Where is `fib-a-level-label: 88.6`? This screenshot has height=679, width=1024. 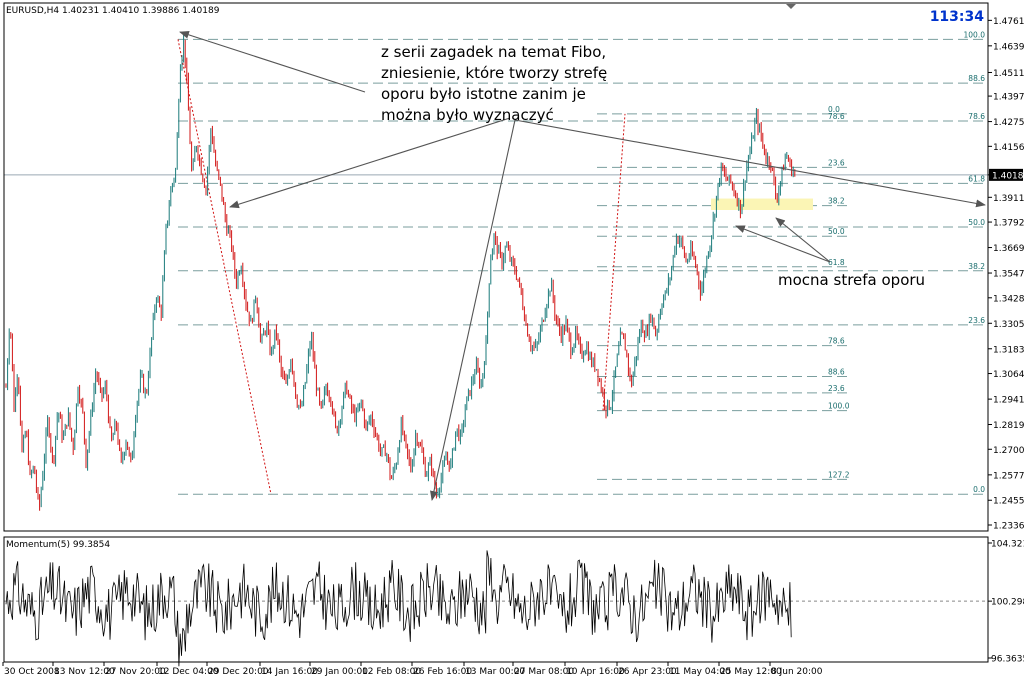 fib-a-level-label: 88.6 is located at coordinates (976, 78).